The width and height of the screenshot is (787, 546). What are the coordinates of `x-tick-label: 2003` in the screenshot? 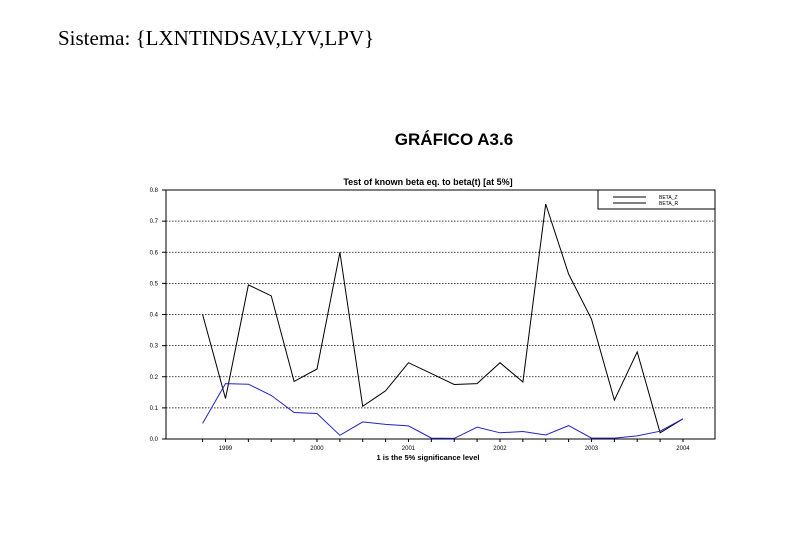 It's located at (592, 449).